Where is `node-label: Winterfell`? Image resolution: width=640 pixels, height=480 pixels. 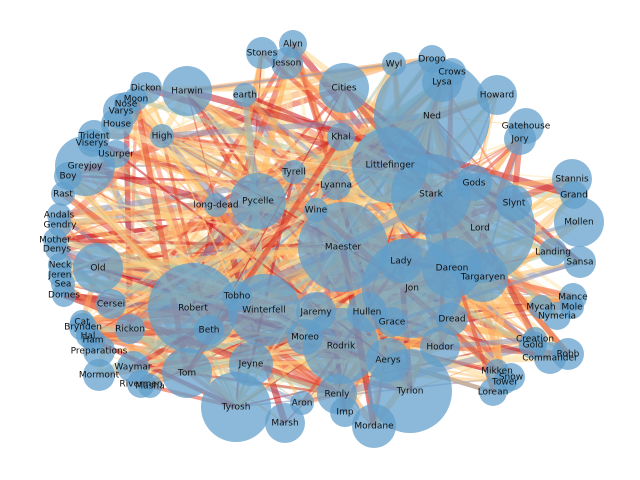 node-label: Winterfell is located at coordinates (263, 311).